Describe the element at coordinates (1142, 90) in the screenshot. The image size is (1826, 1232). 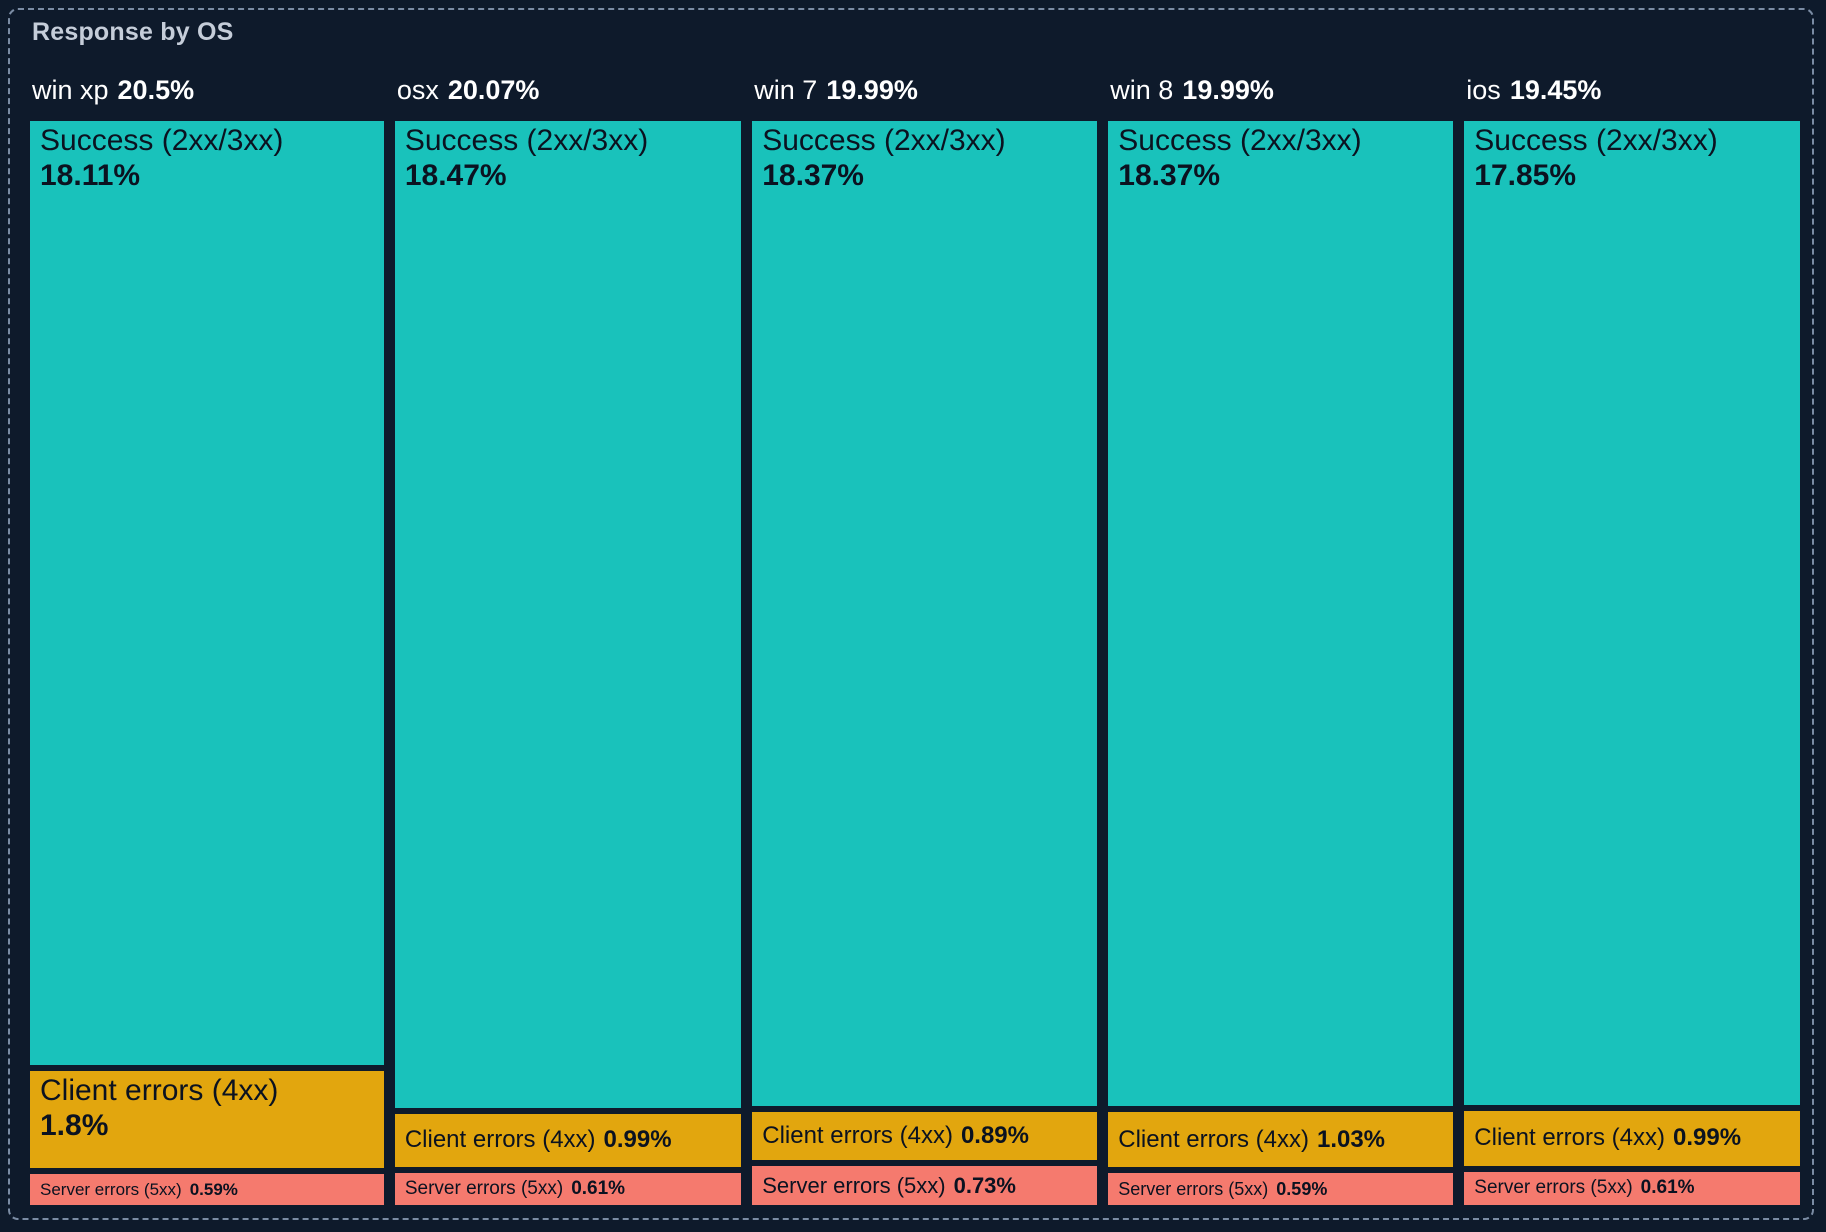
I see `column-name: win 8` at that location.